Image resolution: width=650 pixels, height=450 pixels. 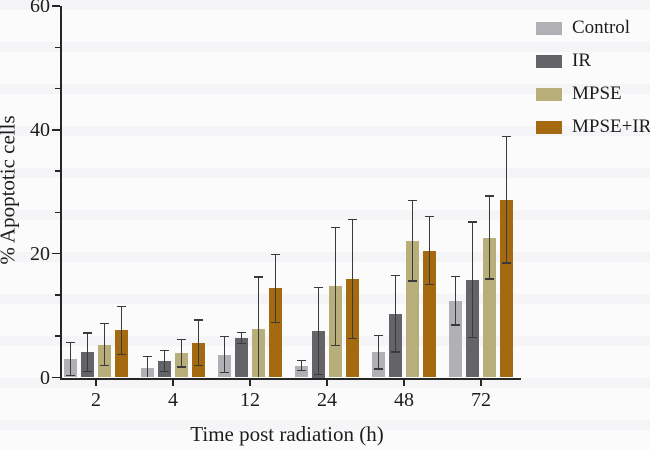 I want to click on x-tick-label: 48, so click(x=404, y=399).